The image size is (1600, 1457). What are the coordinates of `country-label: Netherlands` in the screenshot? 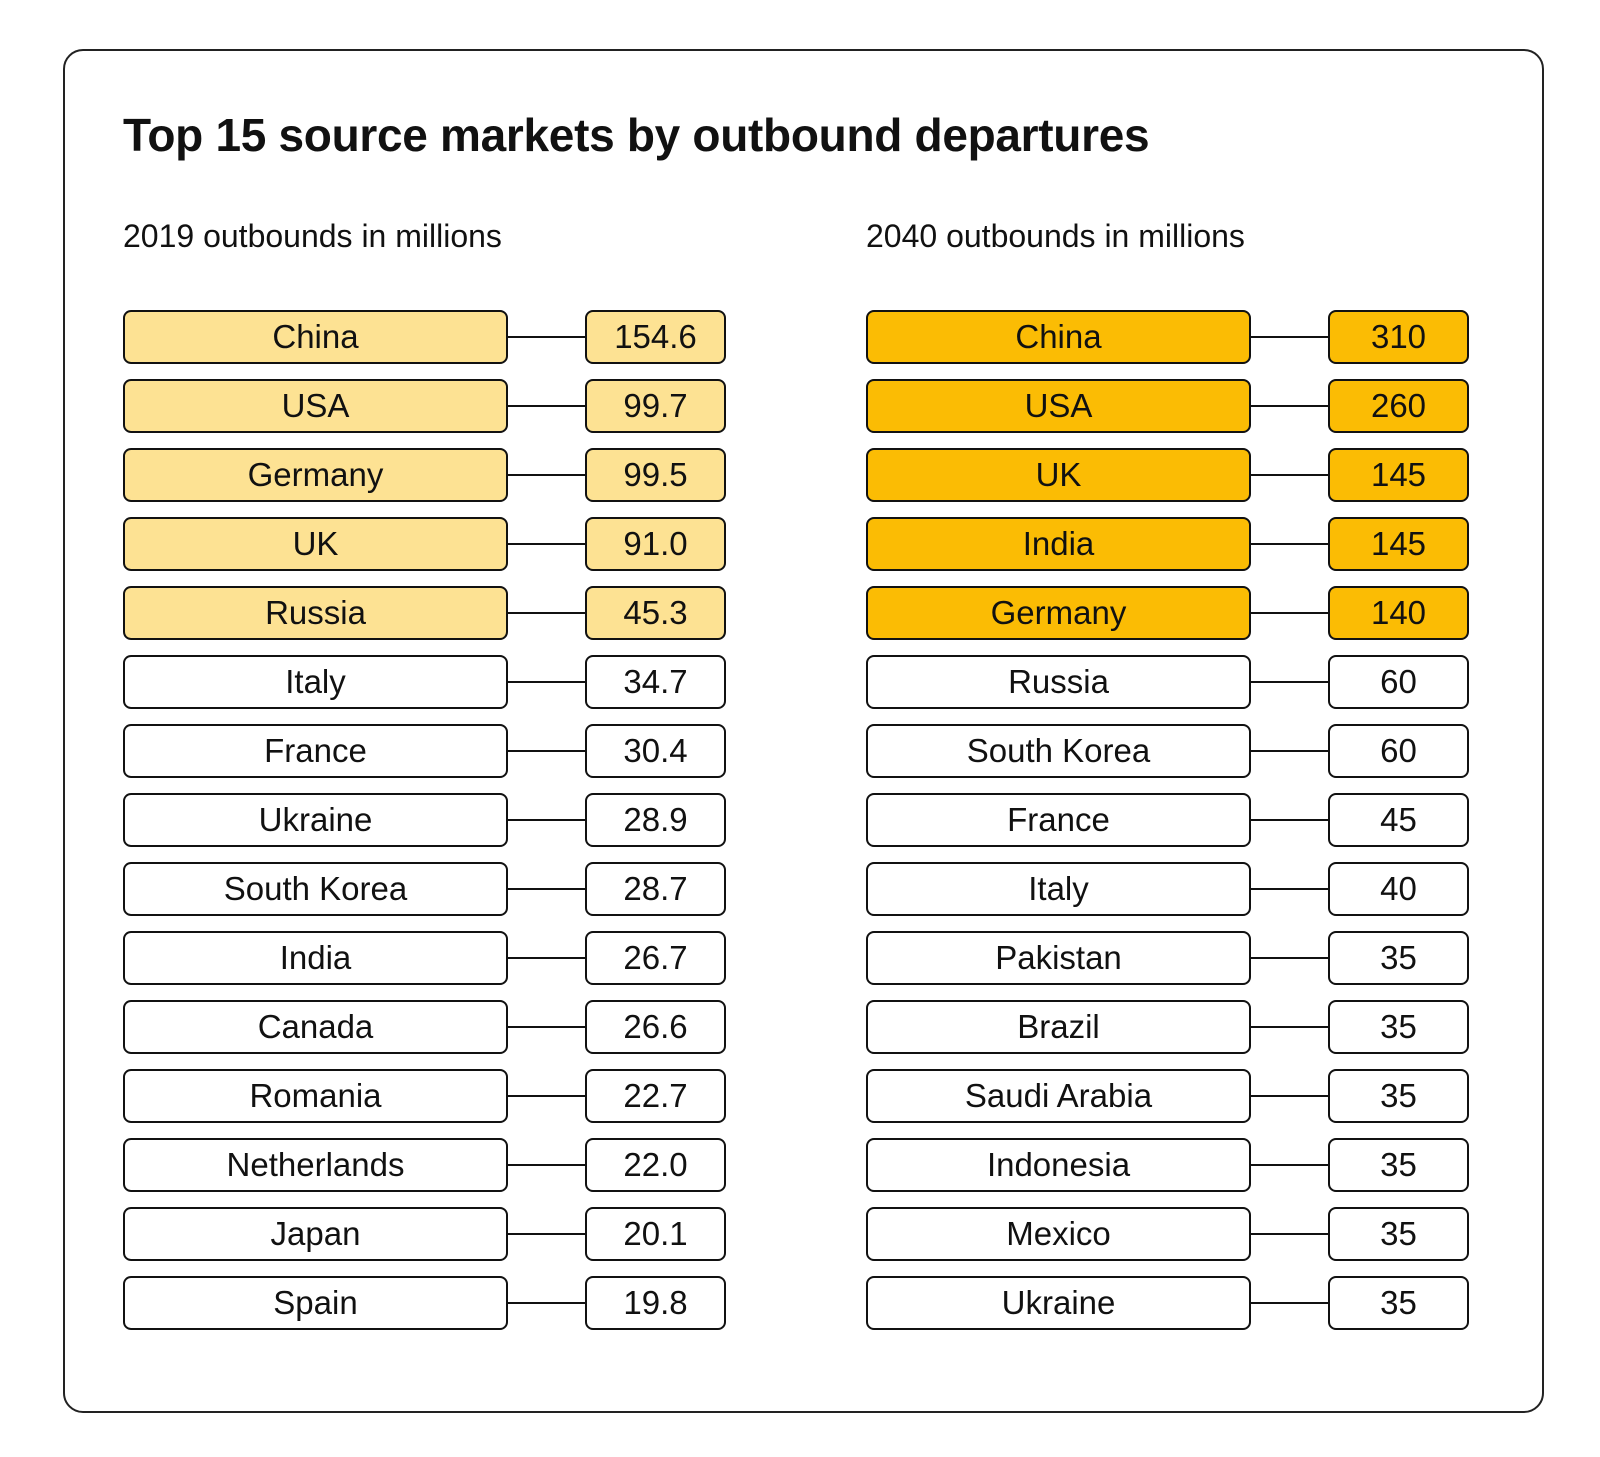 It's located at (315, 1165).